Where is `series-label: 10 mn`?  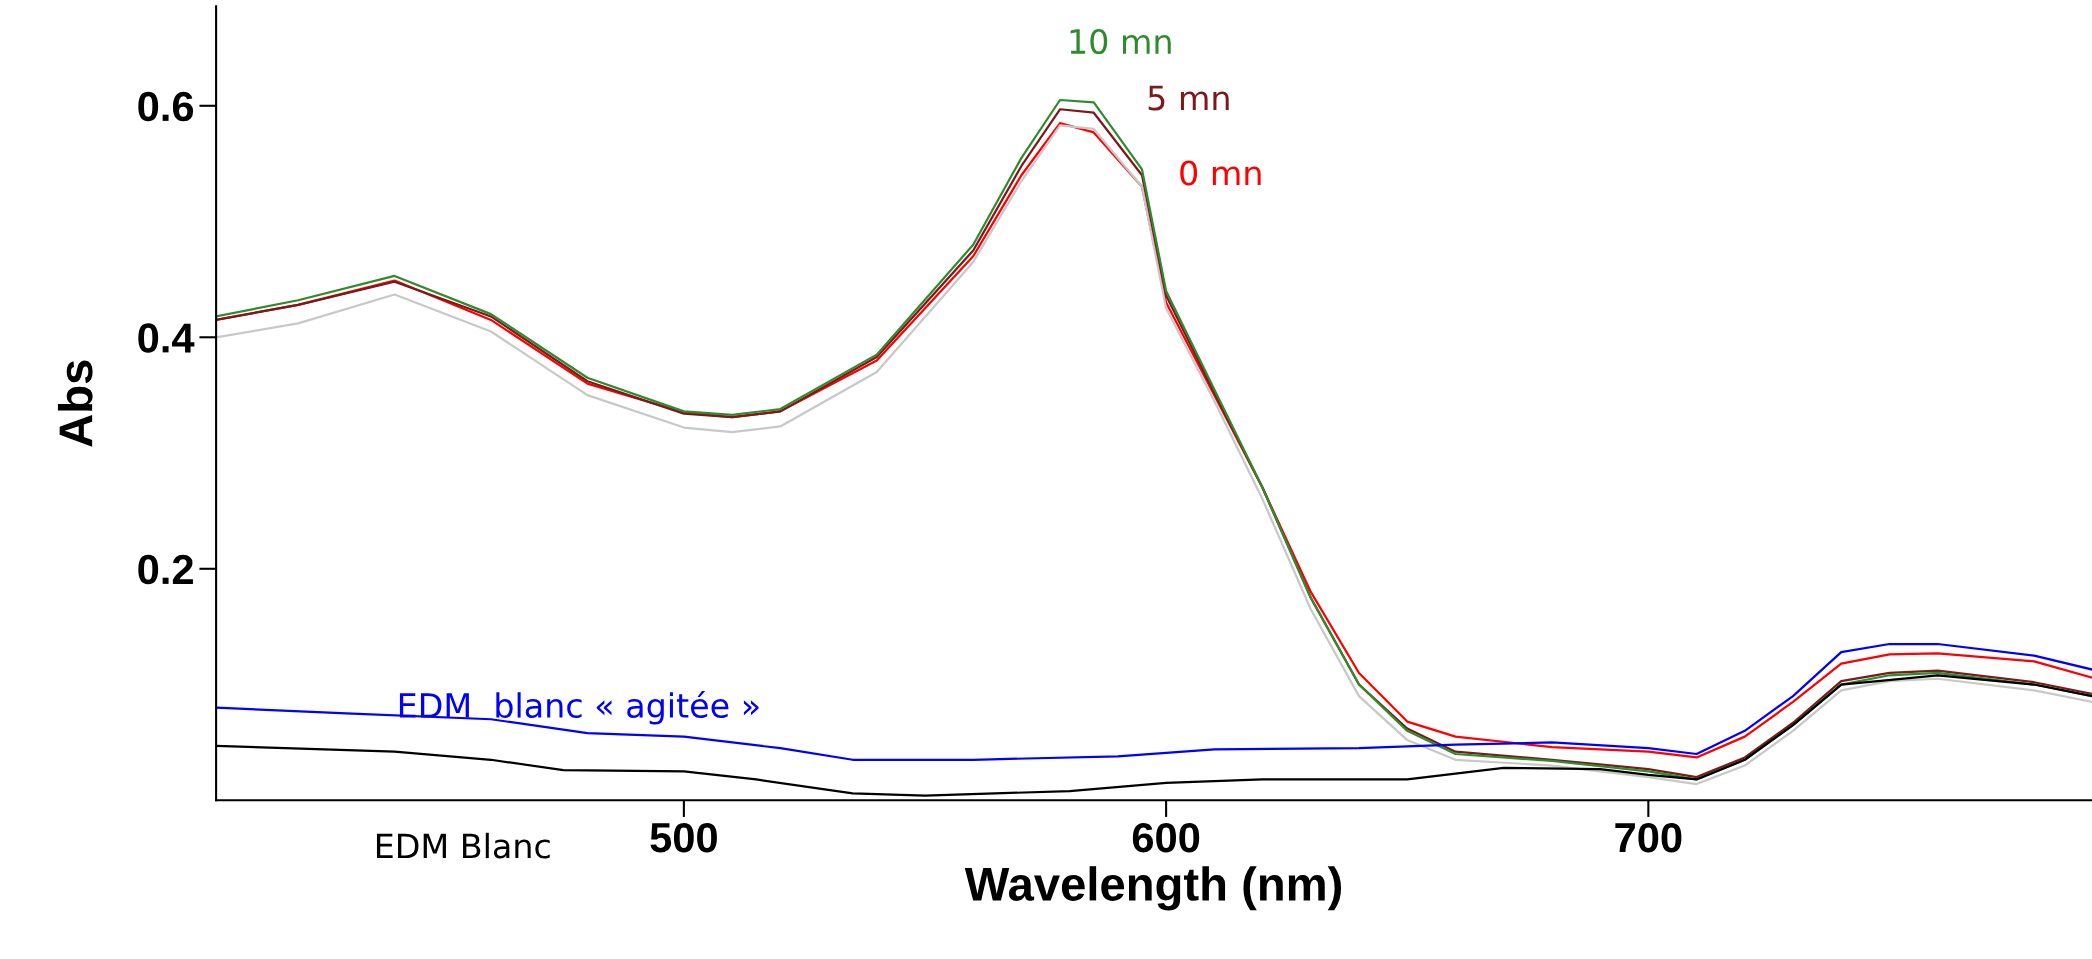 series-label: 10 mn is located at coordinates (1120, 41).